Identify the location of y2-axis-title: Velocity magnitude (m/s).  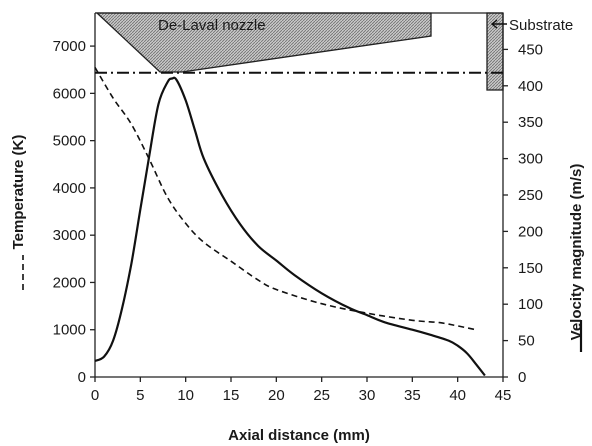
(576, 252).